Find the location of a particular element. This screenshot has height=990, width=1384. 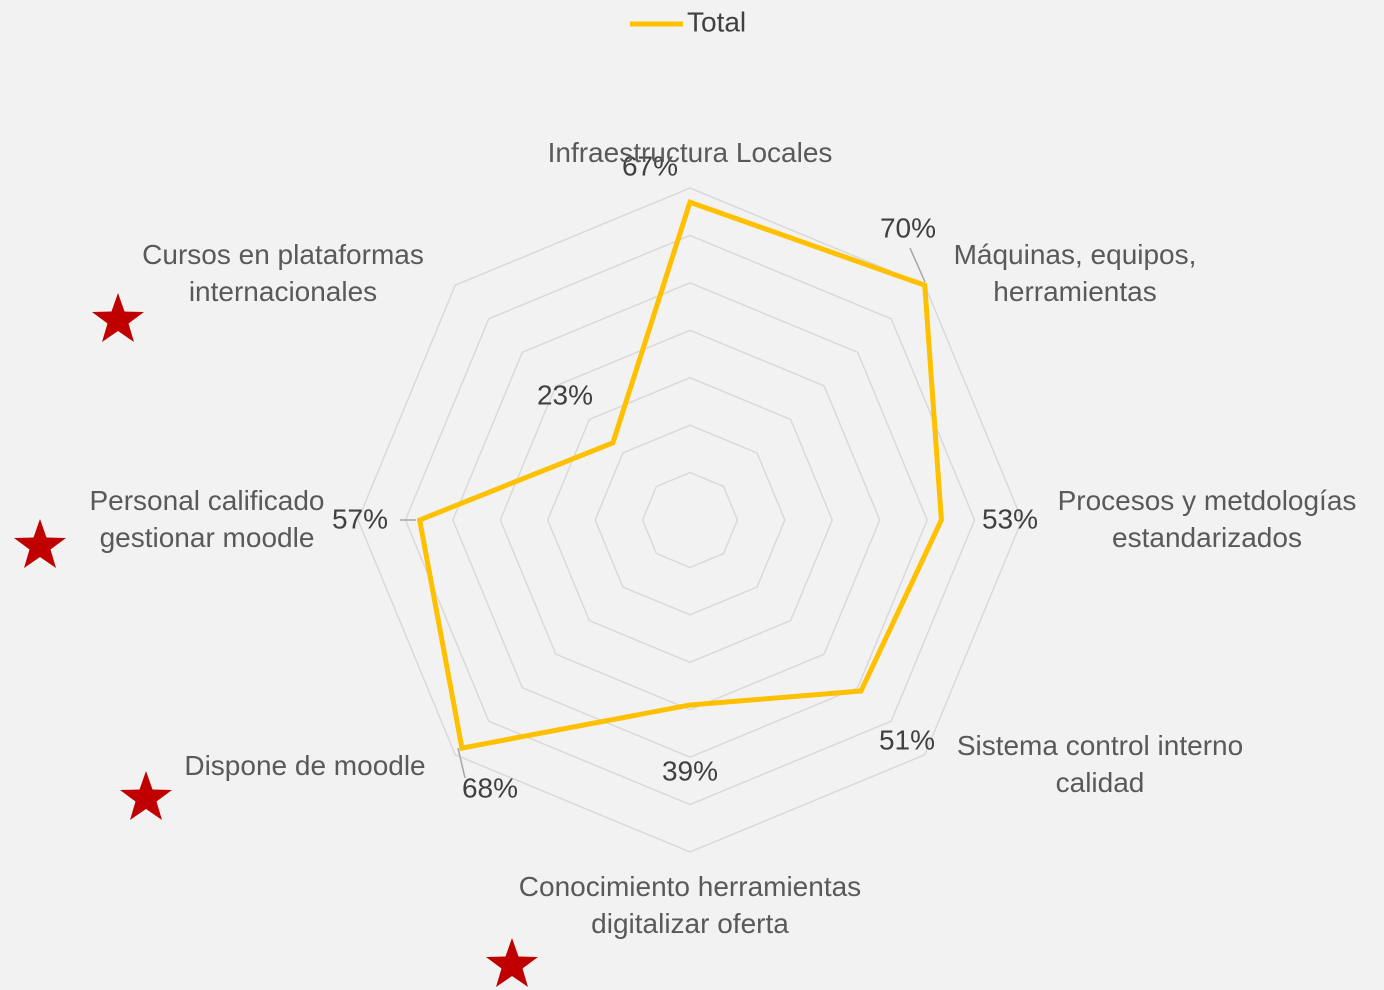

data-label: 23% is located at coordinates (565, 394).